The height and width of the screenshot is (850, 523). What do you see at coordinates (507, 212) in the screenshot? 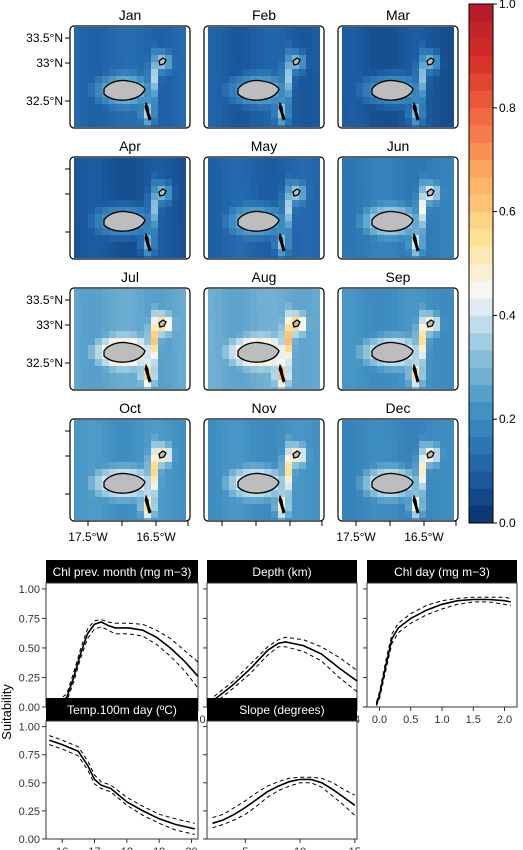
I see `colorbar-tick-label: 0.6` at bounding box center [507, 212].